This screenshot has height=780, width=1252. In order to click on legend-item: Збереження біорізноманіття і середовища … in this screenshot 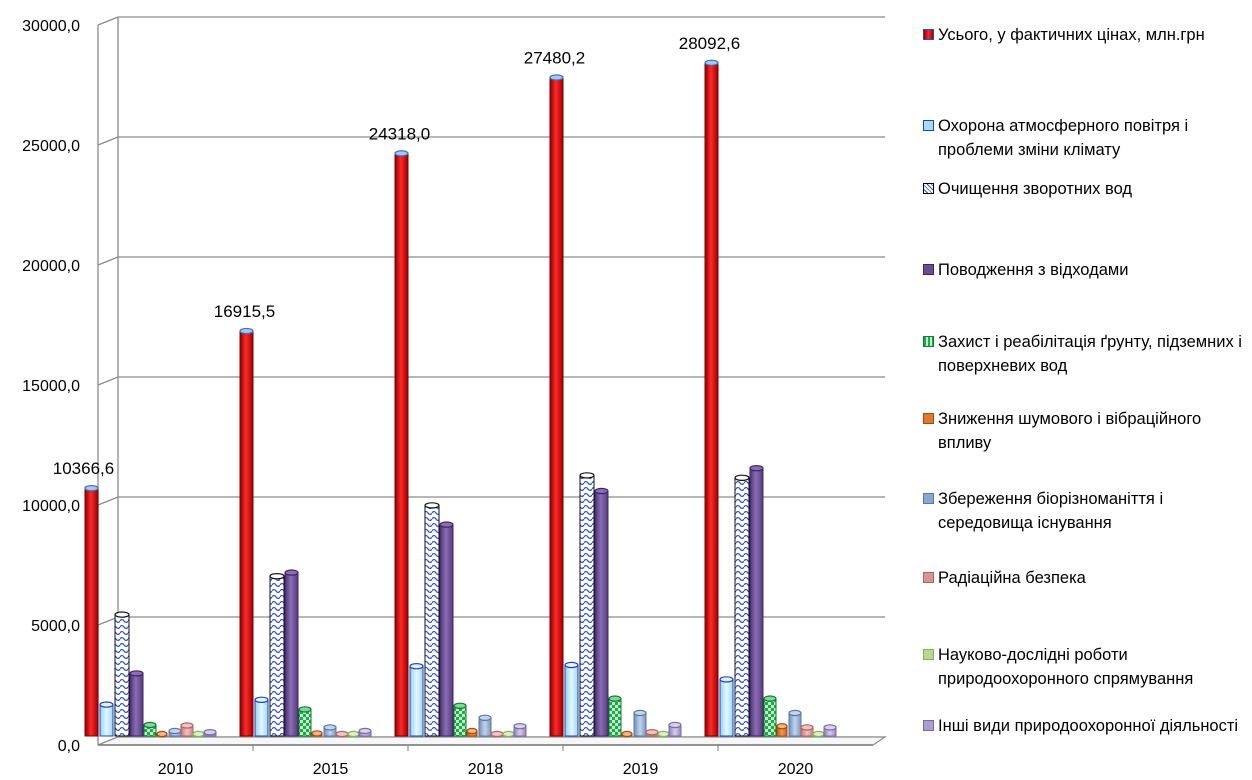, I will do `click(1087, 511)`.